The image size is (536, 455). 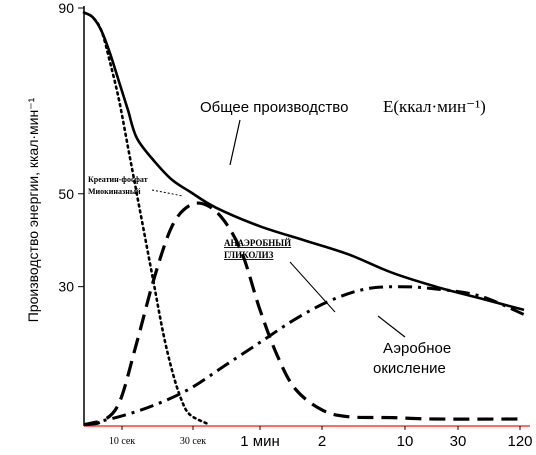 I want to click on annotation-0: Общее производство, so click(x=274, y=107).